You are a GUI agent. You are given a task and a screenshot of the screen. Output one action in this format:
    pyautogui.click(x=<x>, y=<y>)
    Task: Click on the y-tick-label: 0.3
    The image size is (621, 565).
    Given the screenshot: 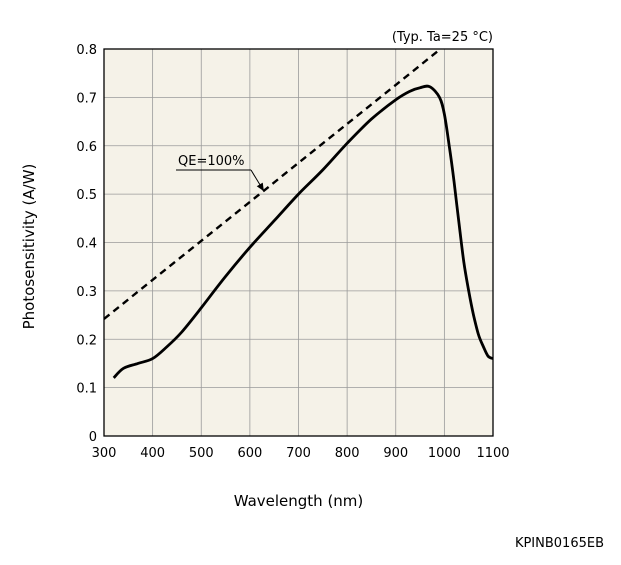 What is the action you would take?
    pyautogui.click(x=86, y=292)
    